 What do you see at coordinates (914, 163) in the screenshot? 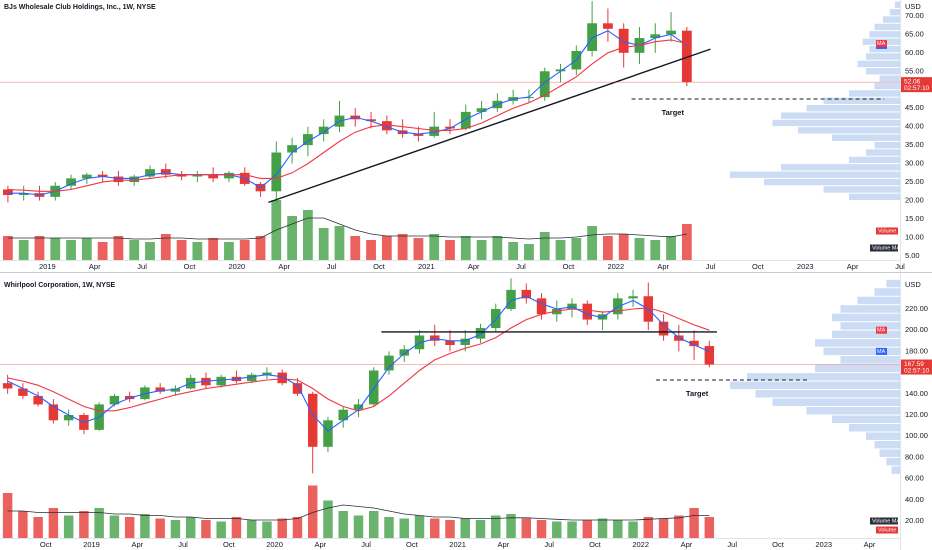
I see `y-tick-label: 30.00` at bounding box center [914, 163].